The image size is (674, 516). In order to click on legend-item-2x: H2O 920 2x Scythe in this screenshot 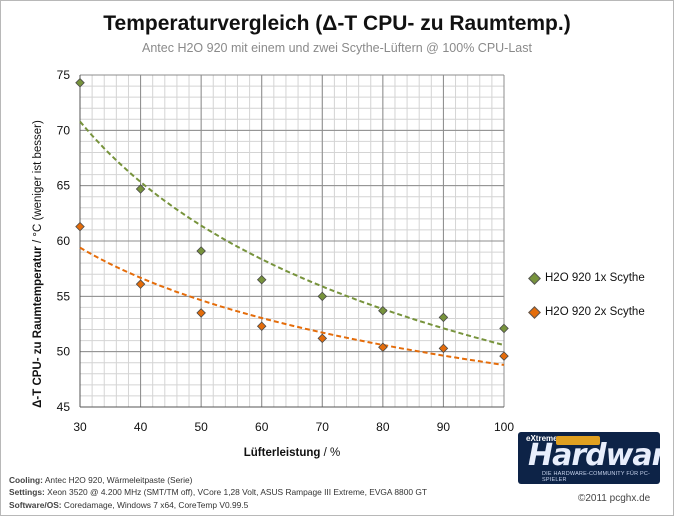, I will do `click(586, 312)`.